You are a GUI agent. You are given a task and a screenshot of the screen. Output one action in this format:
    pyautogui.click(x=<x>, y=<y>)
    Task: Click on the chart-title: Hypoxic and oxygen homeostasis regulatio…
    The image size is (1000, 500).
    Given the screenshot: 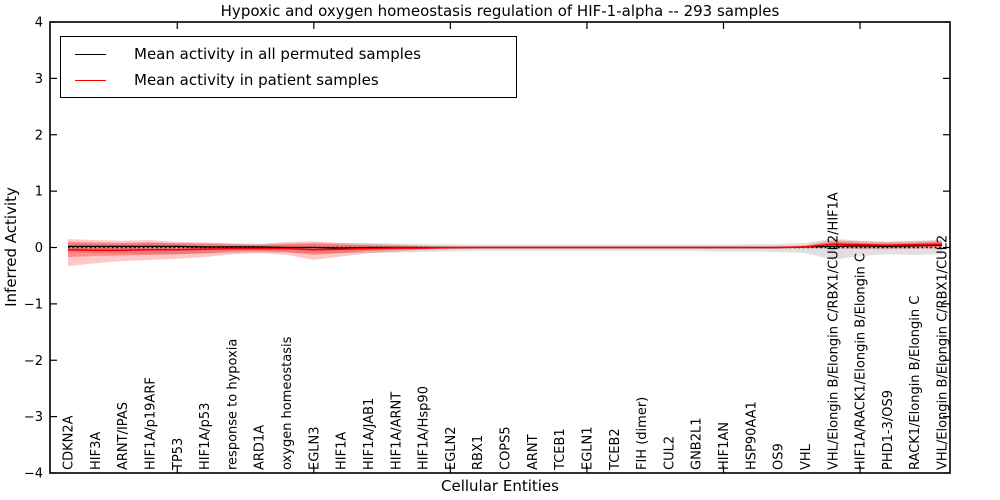 What is the action you would take?
    pyautogui.click(x=500, y=11)
    